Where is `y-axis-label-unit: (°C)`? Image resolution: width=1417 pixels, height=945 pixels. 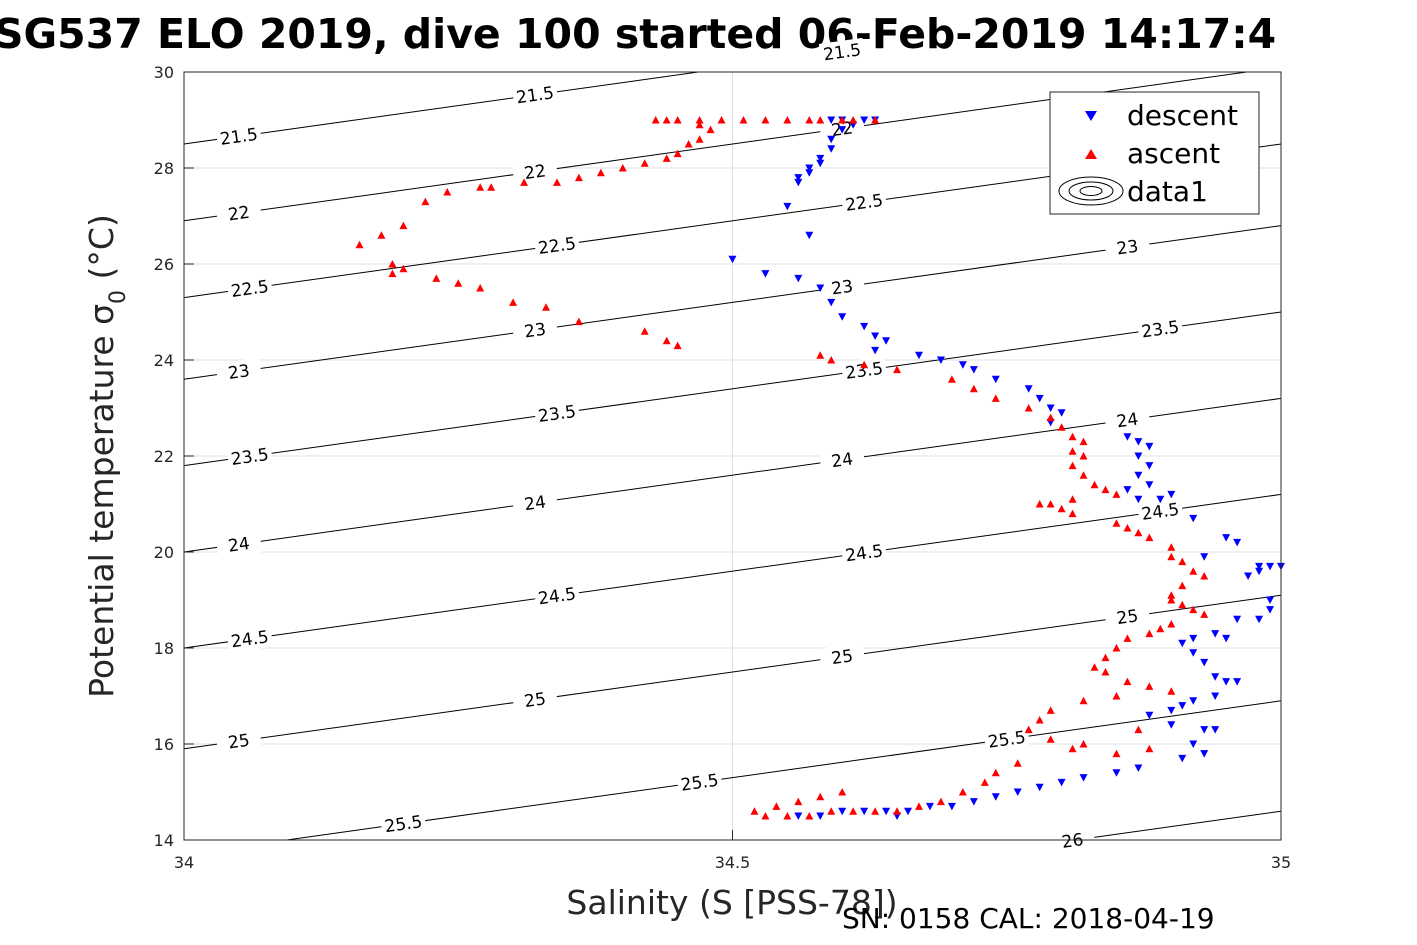 y-axis-label-unit: (°C) is located at coordinates (101, 252).